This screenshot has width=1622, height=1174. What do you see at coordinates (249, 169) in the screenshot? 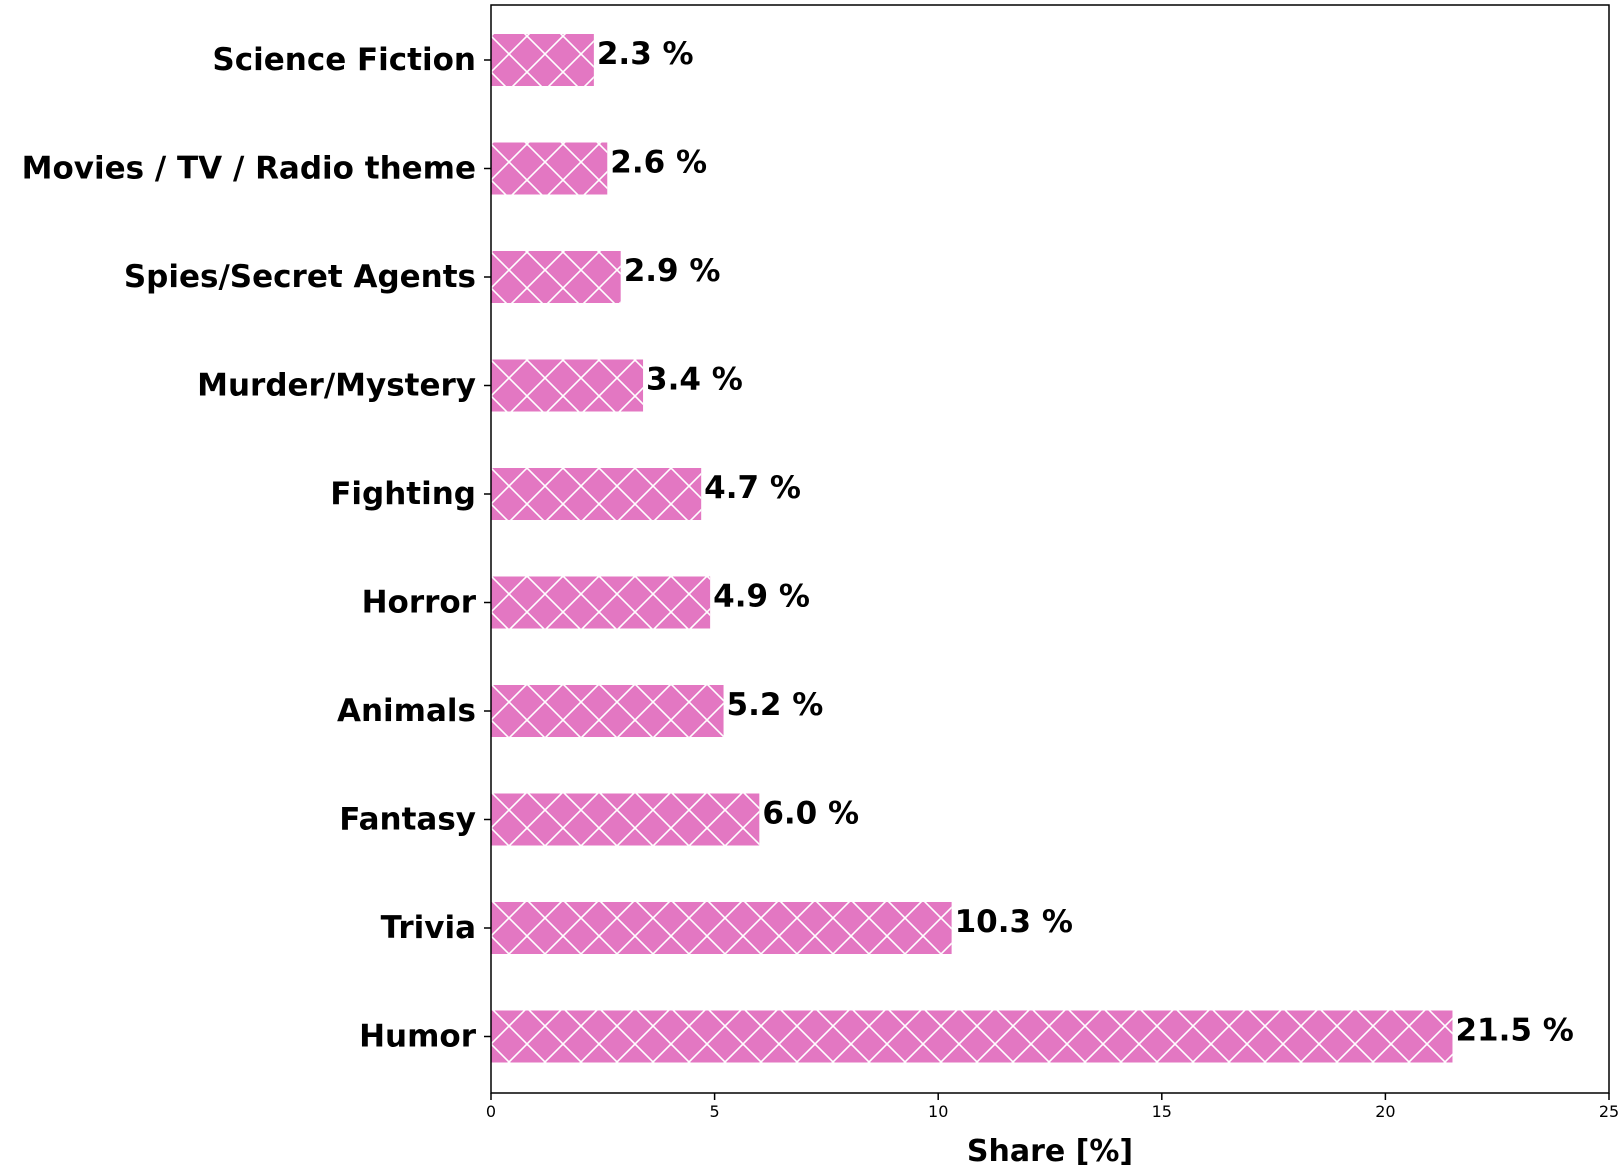
I see `category-label: Movies / TV / Radio theme` at bounding box center [249, 169].